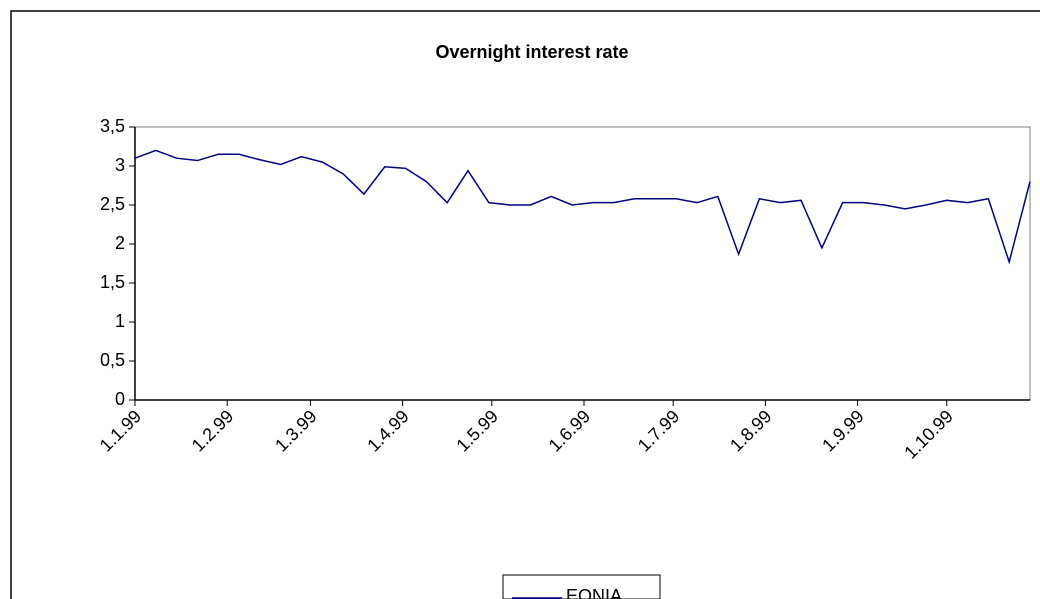 Image resolution: width=1040 pixels, height=599 pixels. Describe the element at coordinates (121, 431) in the screenshot. I see `x-tick-label: 1.1.99` at that location.